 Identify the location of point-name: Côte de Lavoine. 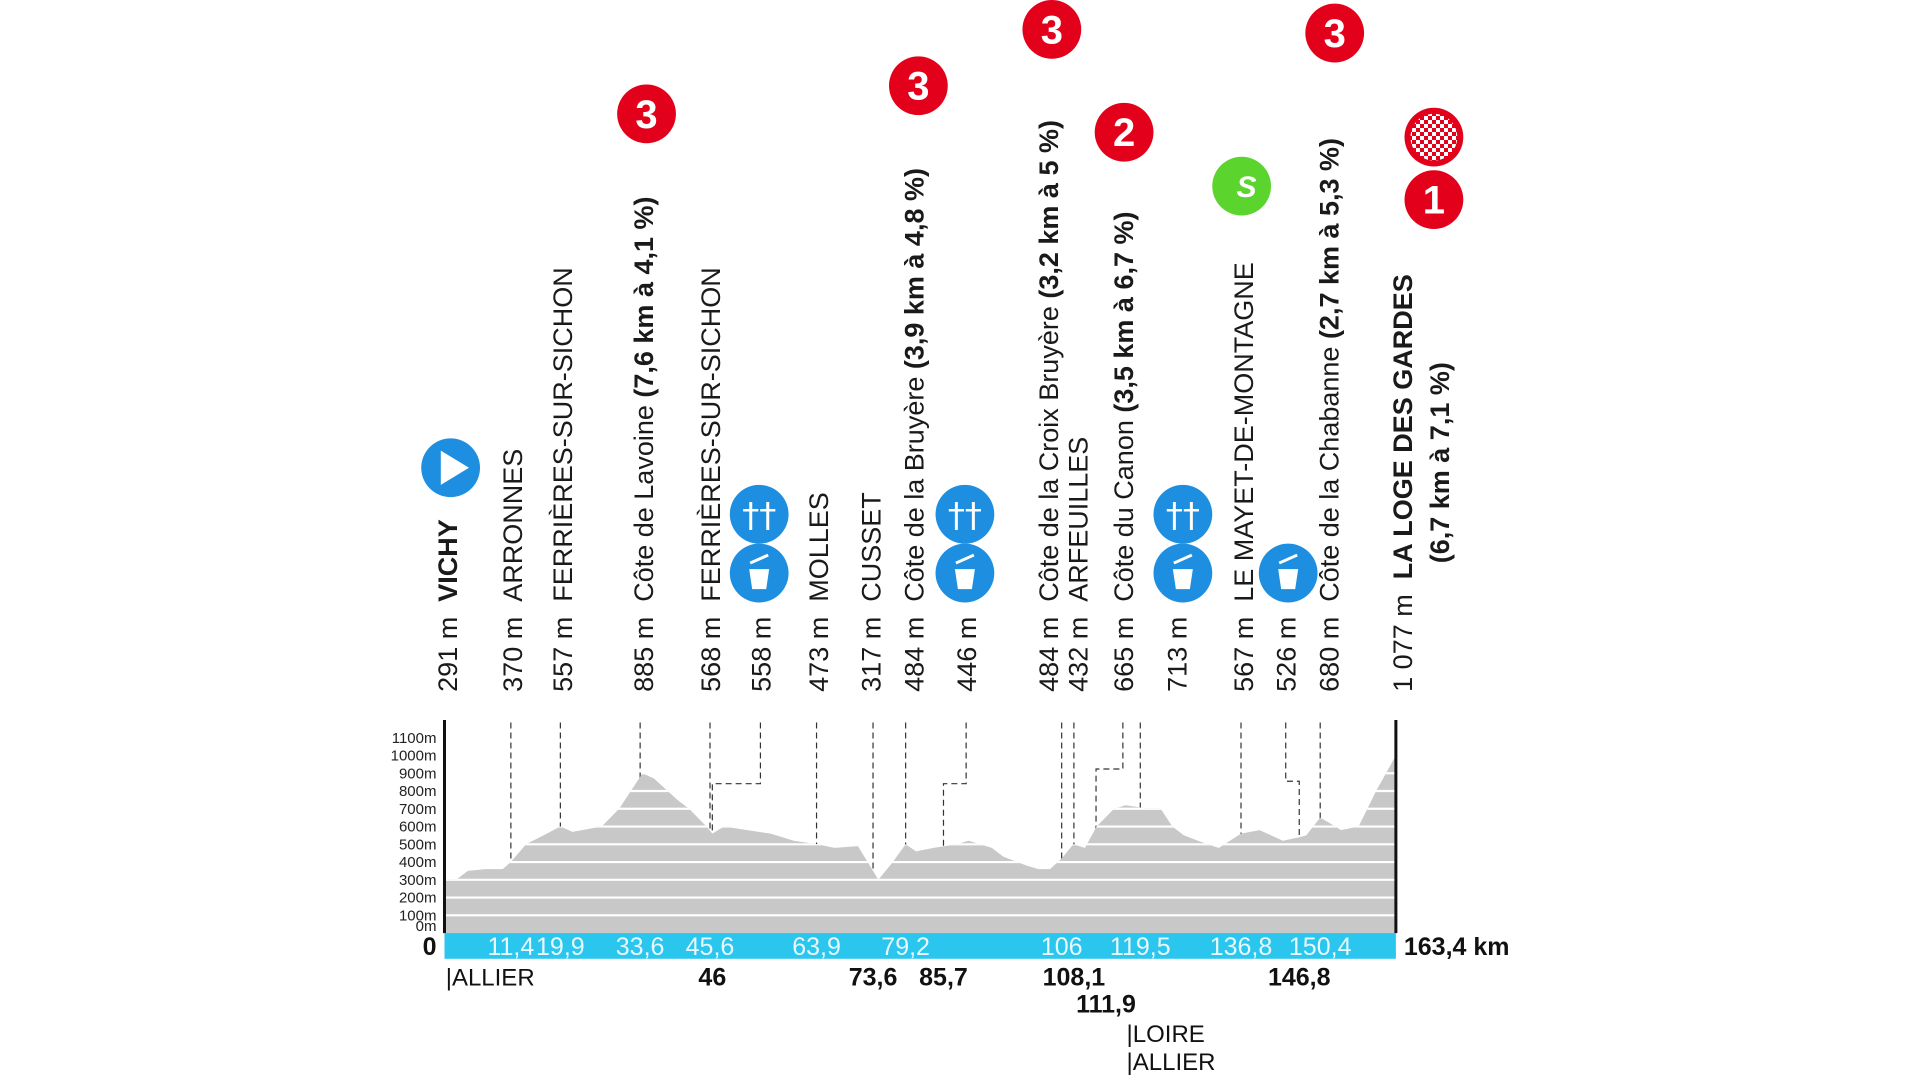
(644, 503).